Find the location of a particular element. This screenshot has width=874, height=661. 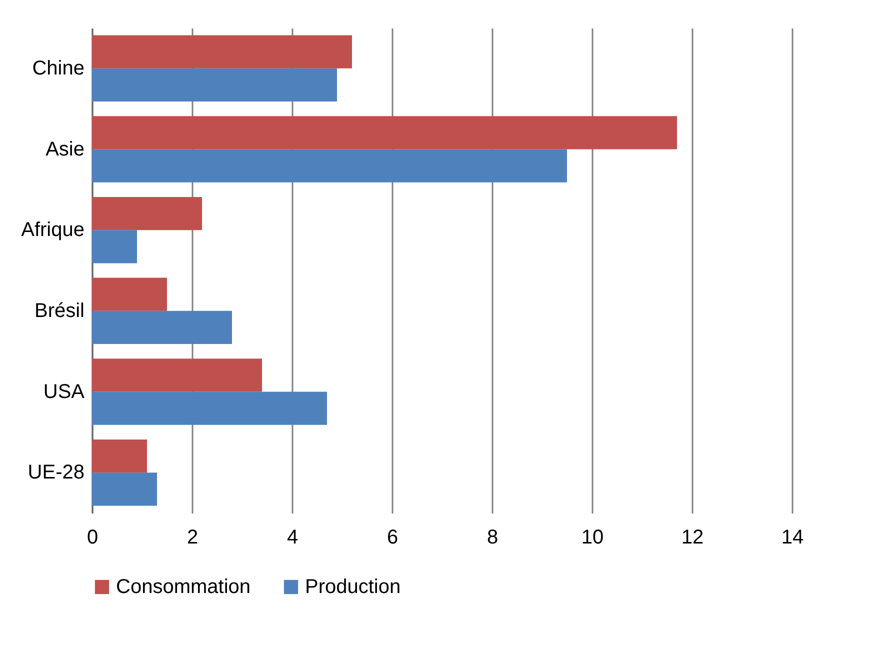

y-tick-label: Afrique is located at coordinates (52, 230).